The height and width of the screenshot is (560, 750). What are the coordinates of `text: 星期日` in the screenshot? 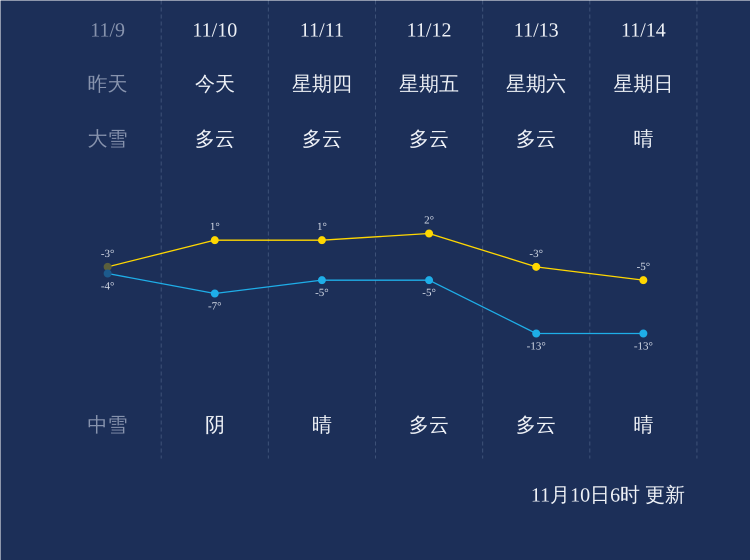 It's located at (643, 85).